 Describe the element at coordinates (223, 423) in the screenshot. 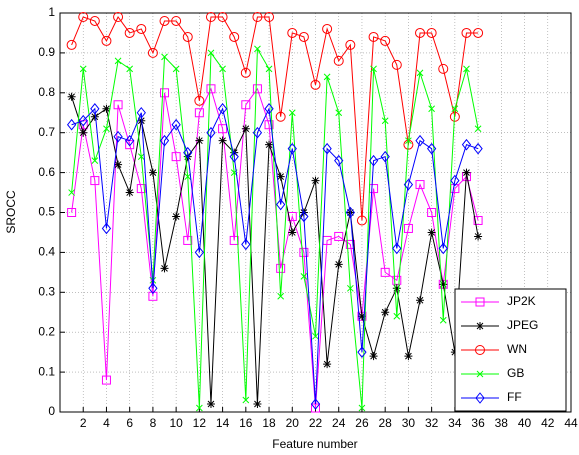

I see `x-tick-label: 14` at that location.